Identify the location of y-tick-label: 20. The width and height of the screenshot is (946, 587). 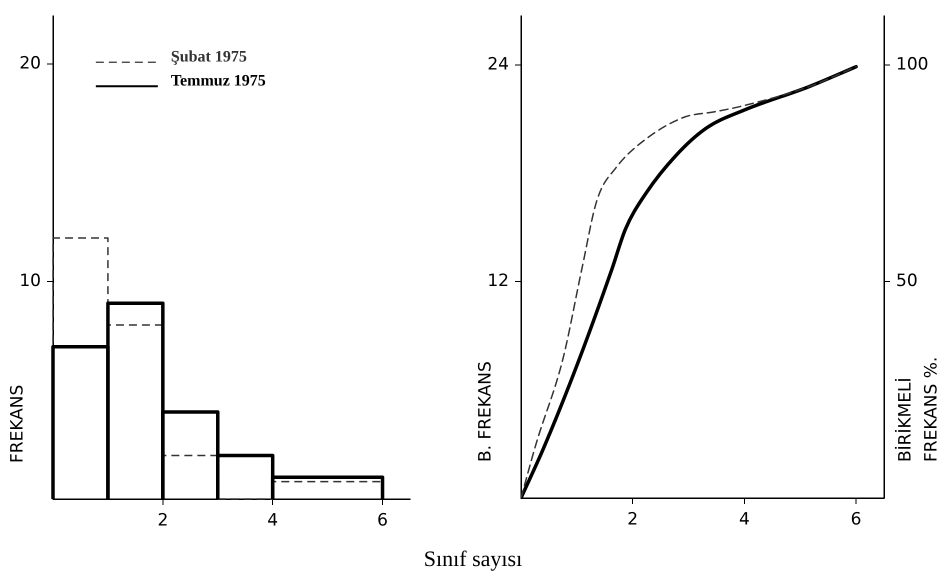
(30, 63).